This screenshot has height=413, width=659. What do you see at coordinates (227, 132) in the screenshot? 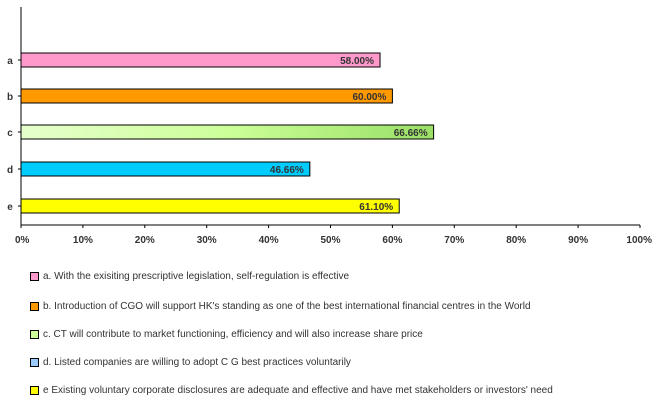
I see `bar-c` at bounding box center [227, 132].